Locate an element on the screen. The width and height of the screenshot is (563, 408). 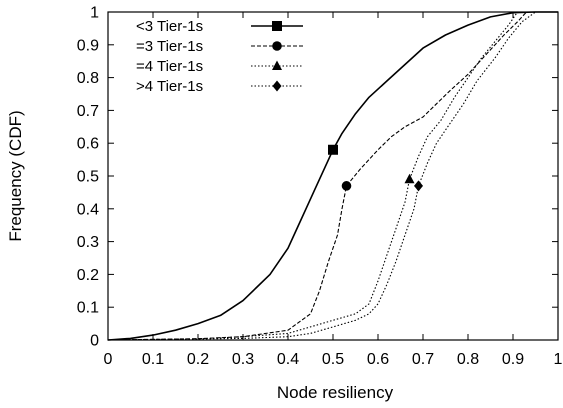
legend: <3 Tier-1s =3 Tier-1s =4 Tier-1s >4 Tier-1s is located at coordinates (219, 56).